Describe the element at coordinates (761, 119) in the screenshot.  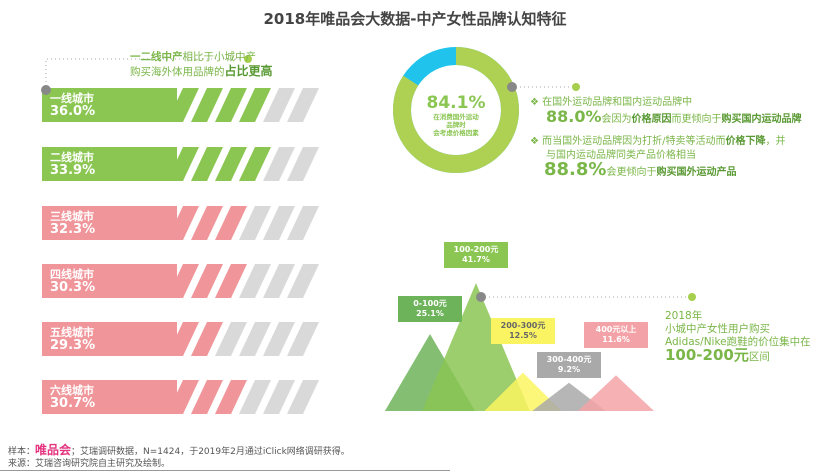
I see `note-bold: 购买国内运动品牌` at that location.